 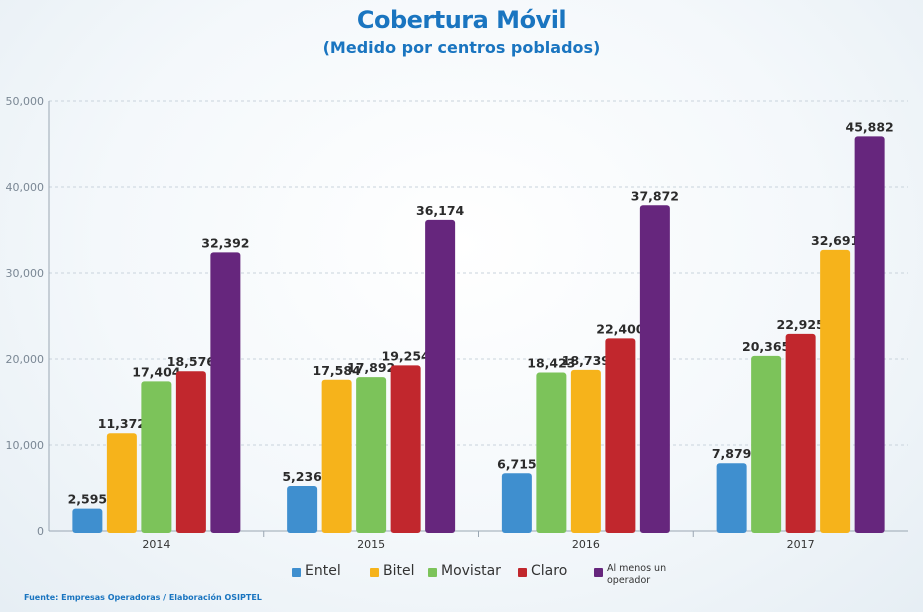 I want to click on legend-swatch-claro, so click(x=522, y=572).